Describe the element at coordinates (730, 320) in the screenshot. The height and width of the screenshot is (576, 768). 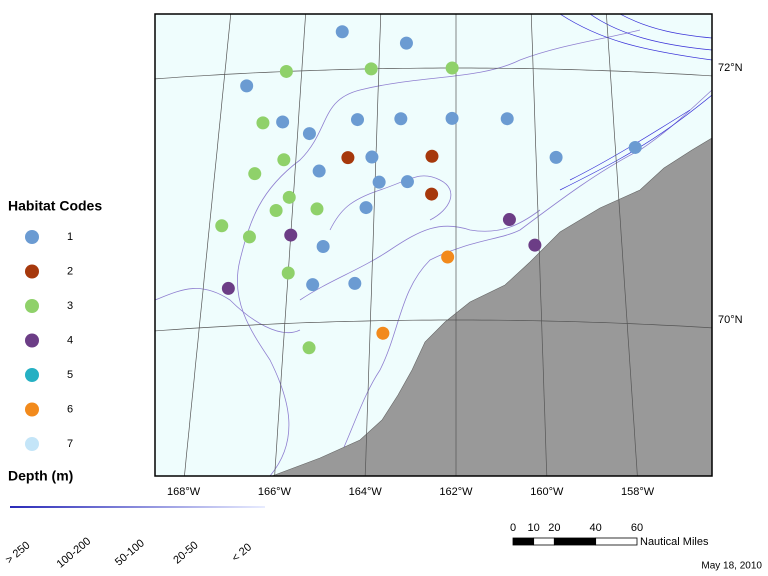
I see `parallel-label: 70°N` at that location.